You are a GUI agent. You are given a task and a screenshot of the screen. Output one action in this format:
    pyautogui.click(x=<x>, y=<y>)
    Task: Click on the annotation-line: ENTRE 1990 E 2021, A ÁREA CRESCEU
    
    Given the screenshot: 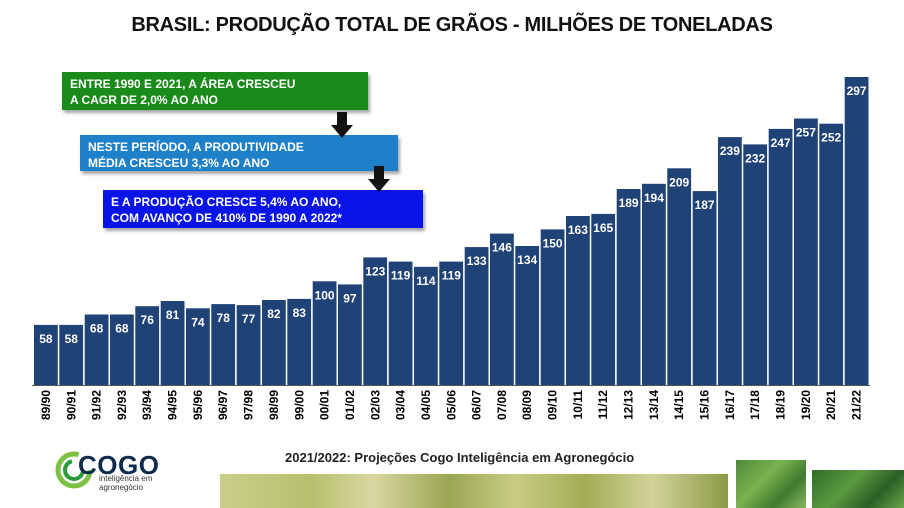 What is the action you would take?
    pyautogui.click(x=183, y=84)
    